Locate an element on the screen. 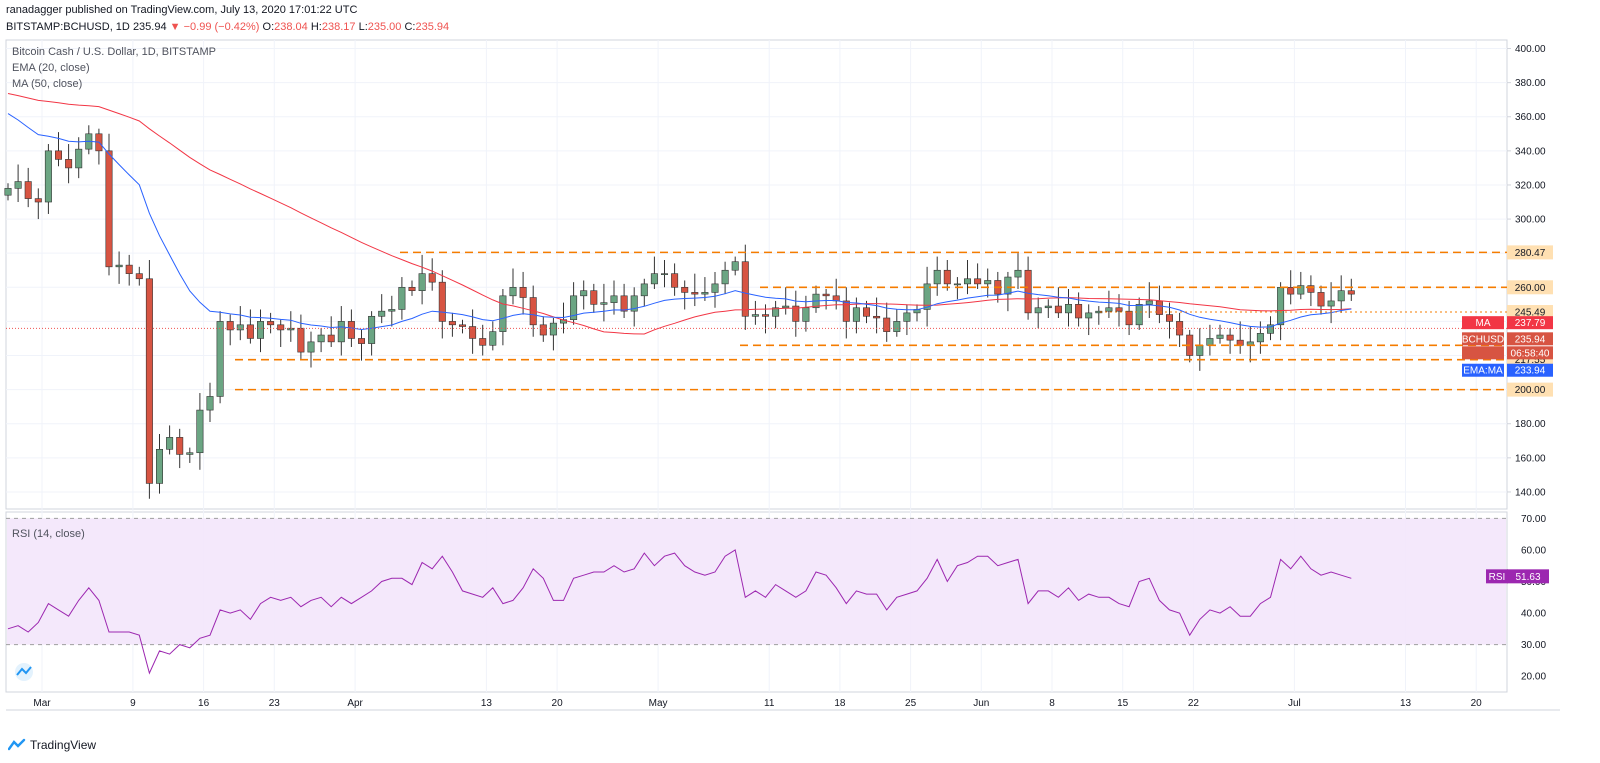 This screenshot has width=1600, height=763. rsi-tick-label: 30.00 is located at coordinates (1533, 645).